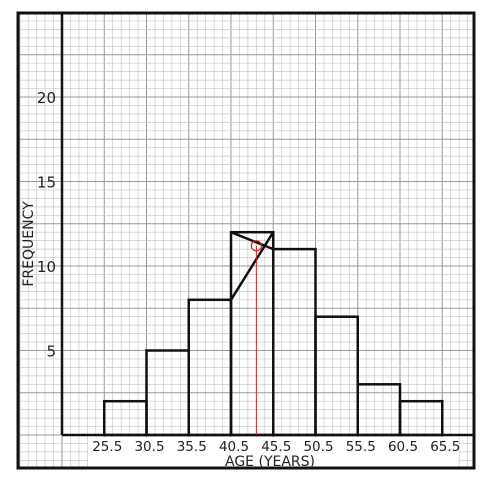  Describe the element at coordinates (252, 333) in the screenshot. I see `mode-construction` at that location.